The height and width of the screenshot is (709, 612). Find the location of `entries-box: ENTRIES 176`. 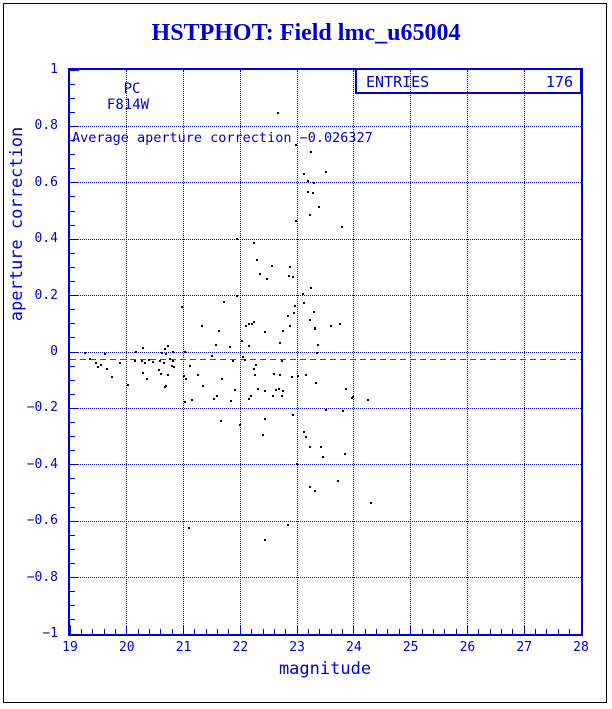

entries-box: ENTRIES 176 is located at coordinates (468, 81).